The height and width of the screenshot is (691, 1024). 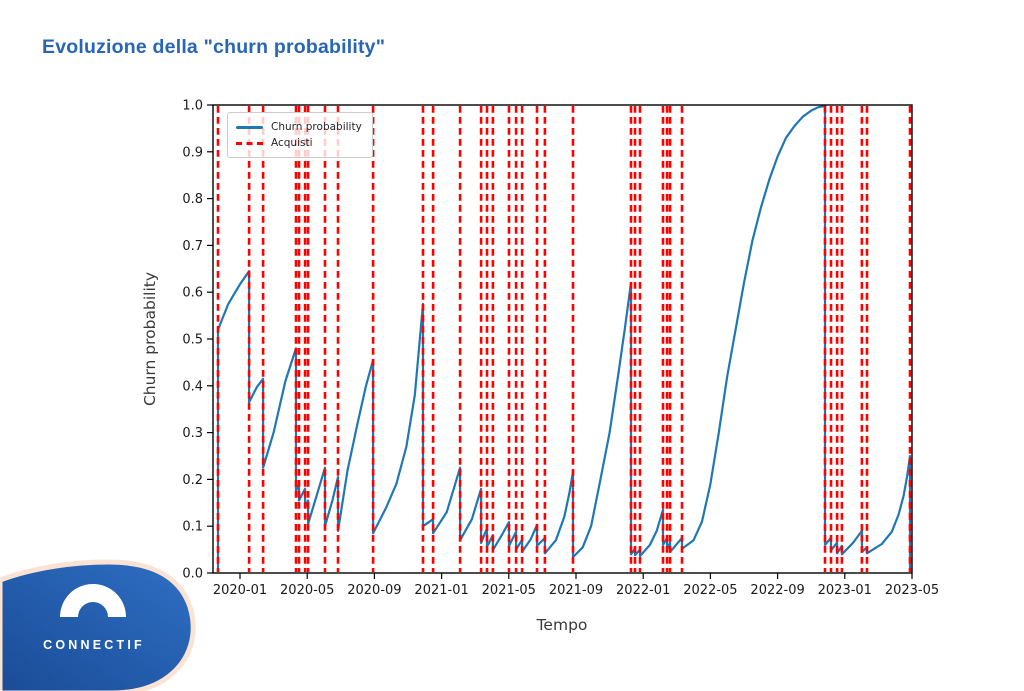 I want to click on page-title: Evoluzione della "churn probability", so click(x=214, y=47).